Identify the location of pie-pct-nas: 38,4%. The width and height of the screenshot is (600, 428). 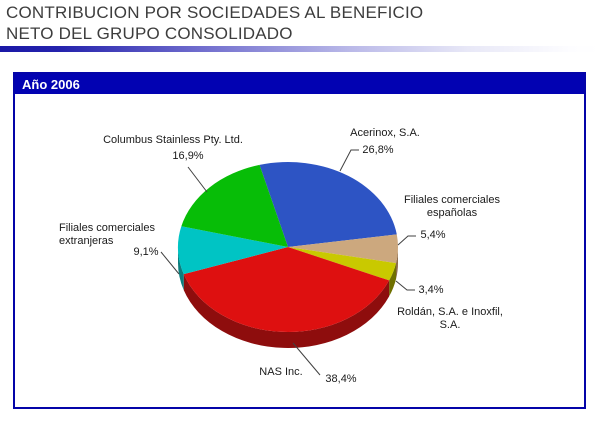
(341, 379).